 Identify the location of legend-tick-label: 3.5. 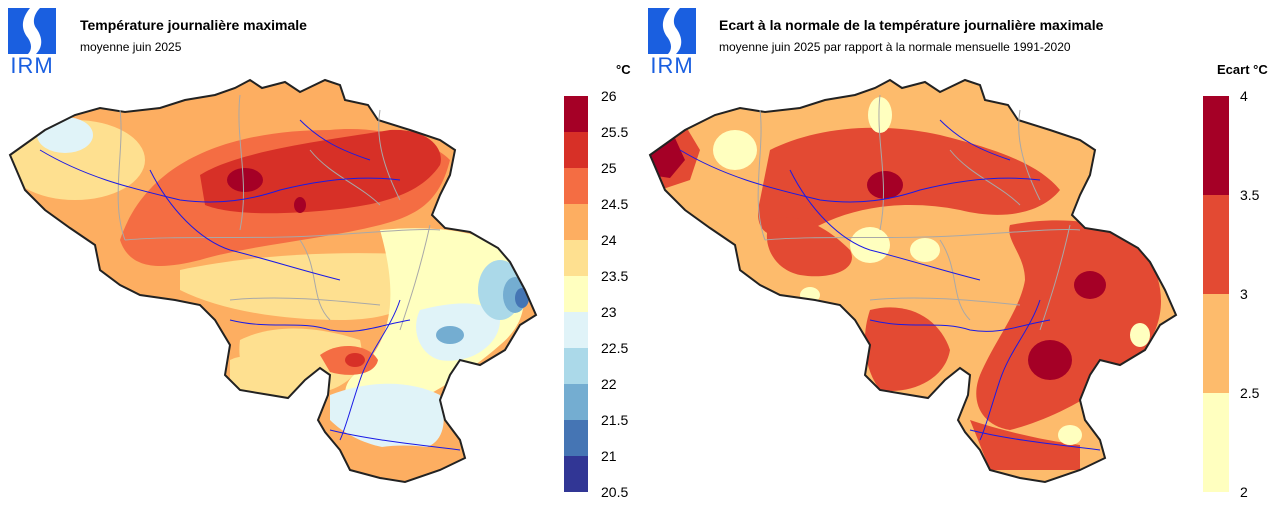
(1250, 195).